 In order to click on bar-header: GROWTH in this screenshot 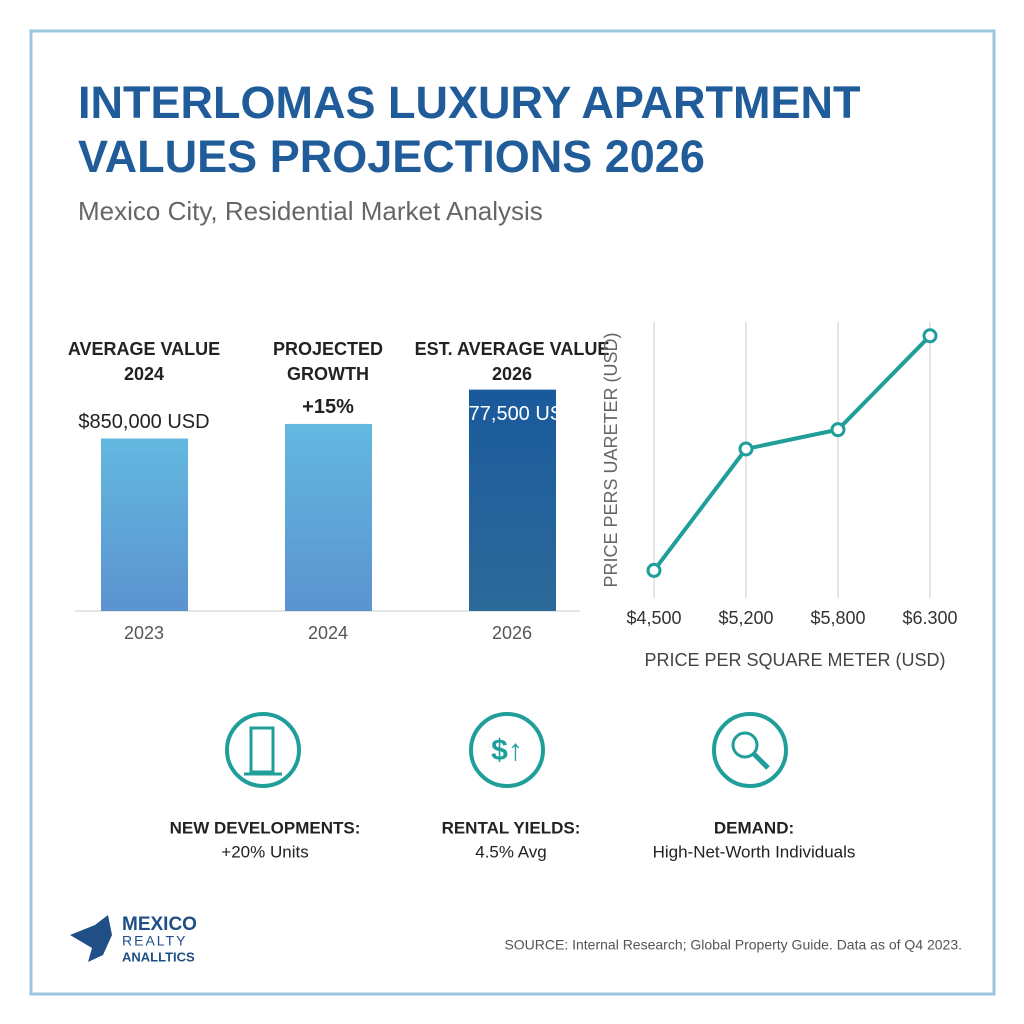, I will do `click(328, 374)`.